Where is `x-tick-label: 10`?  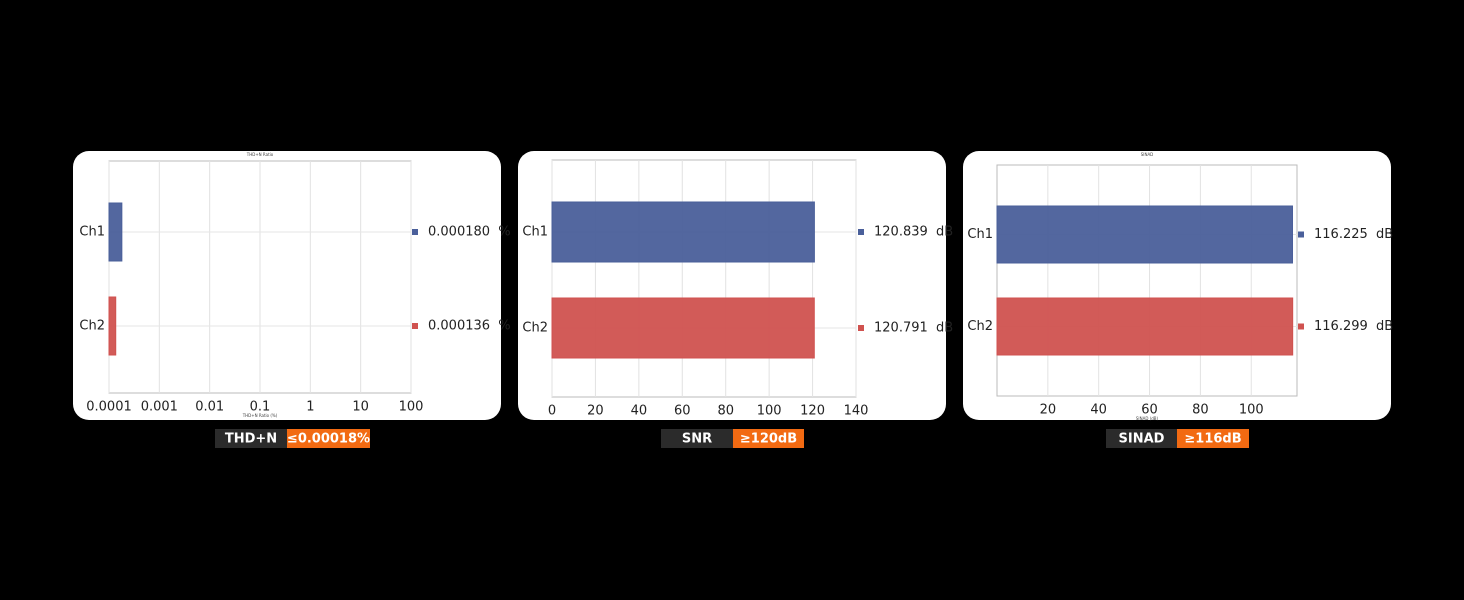 x-tick-label: 10 is located at coordinates (360, 407).